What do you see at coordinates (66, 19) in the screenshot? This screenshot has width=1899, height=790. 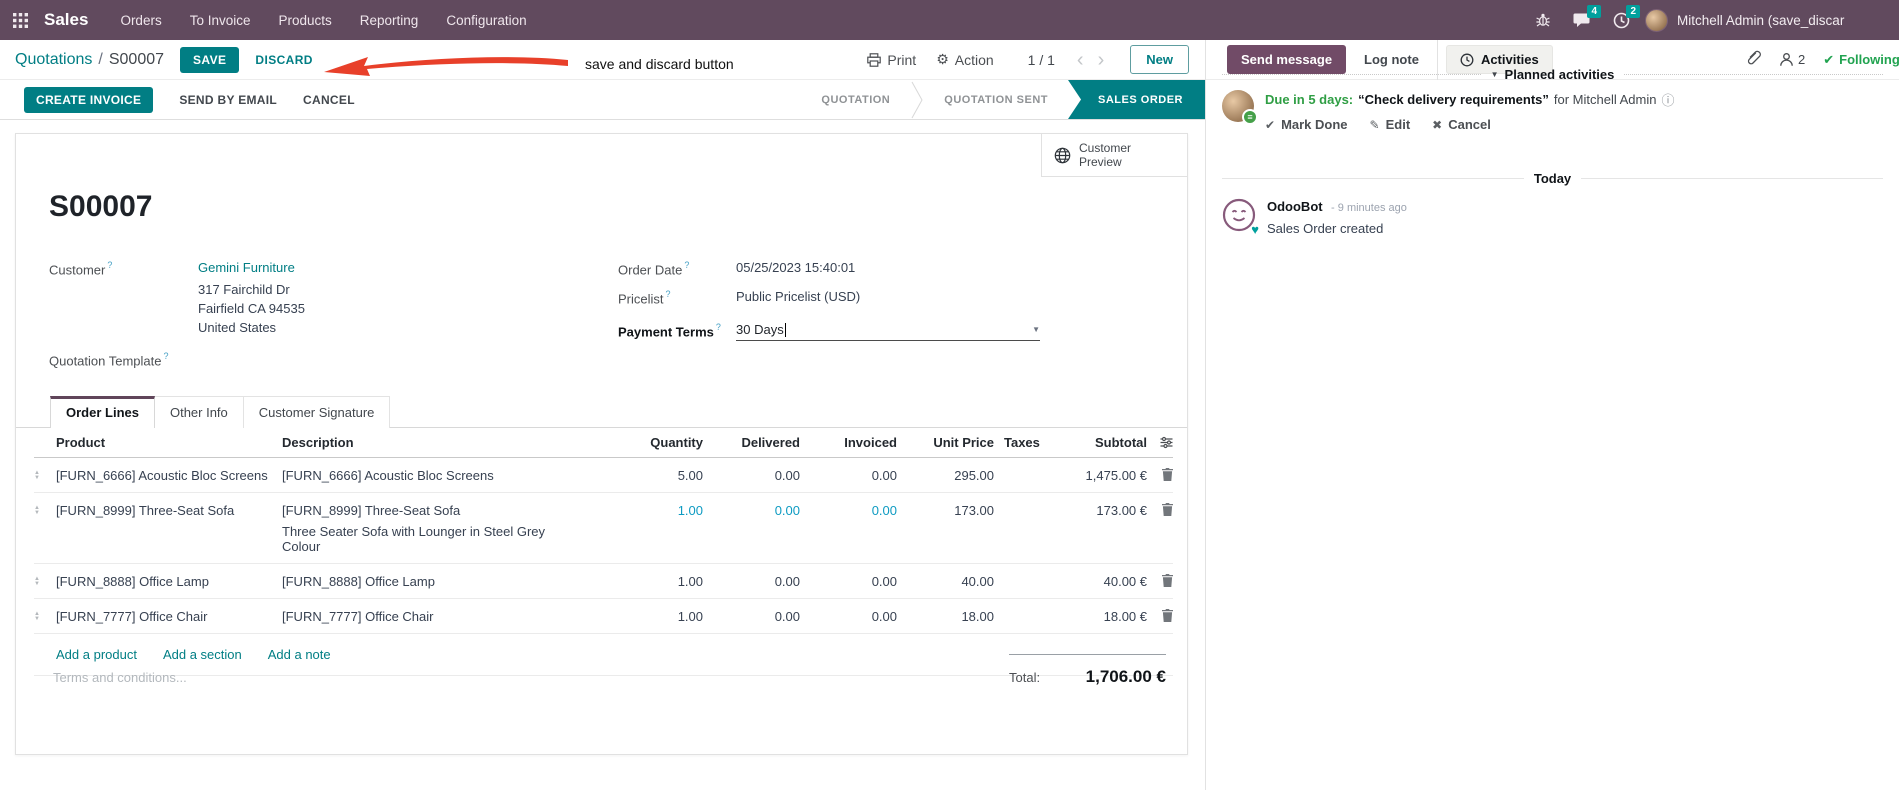 I see `app-name: Sales` at bounding box center [66, 19].